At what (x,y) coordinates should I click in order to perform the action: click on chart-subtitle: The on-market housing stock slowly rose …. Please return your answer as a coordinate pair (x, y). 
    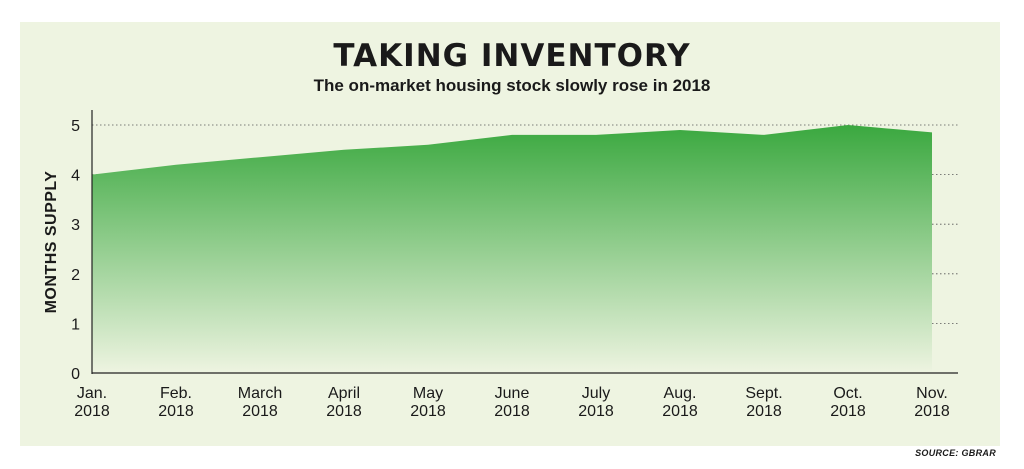
    Looking at the image, I should click on (512, 85).